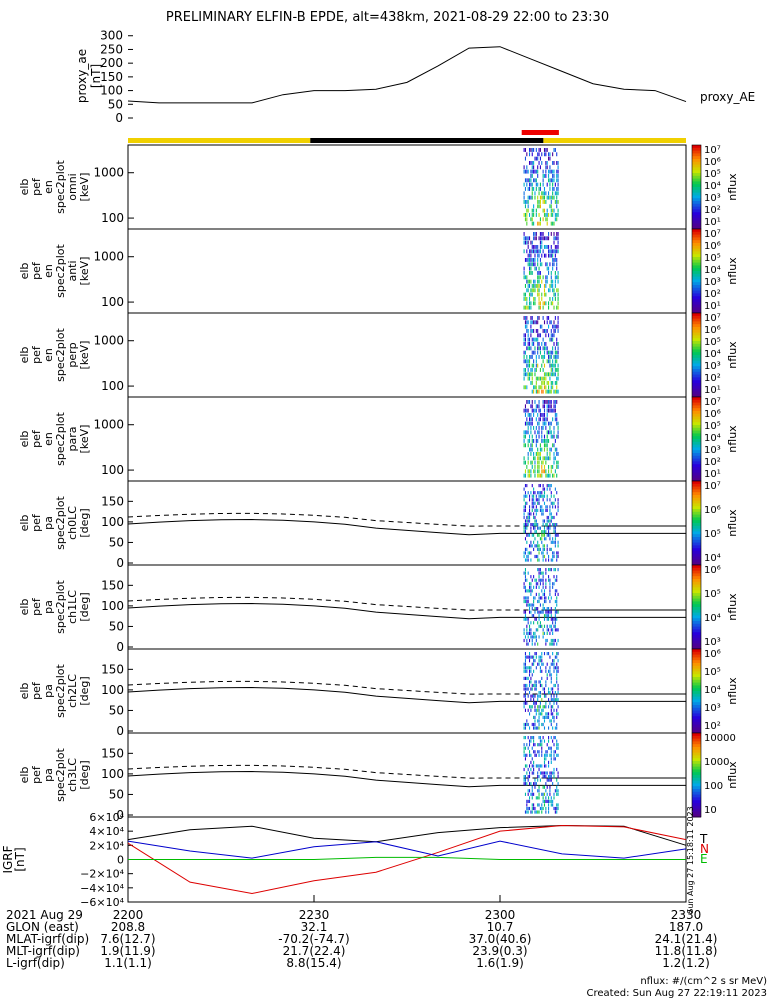 The height and width of the screenshot is (1000, 775). I want to click on ylabel-ch1LC: pef, so click(36, 606).